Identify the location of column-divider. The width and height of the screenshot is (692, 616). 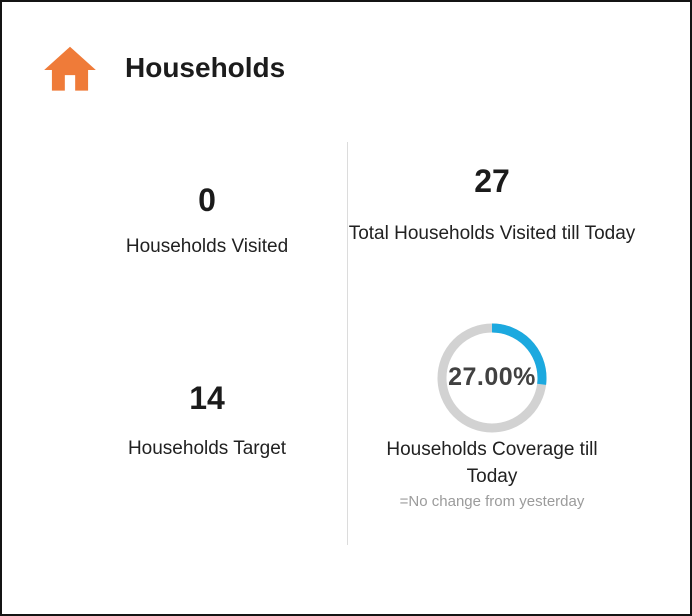
(347, 343).